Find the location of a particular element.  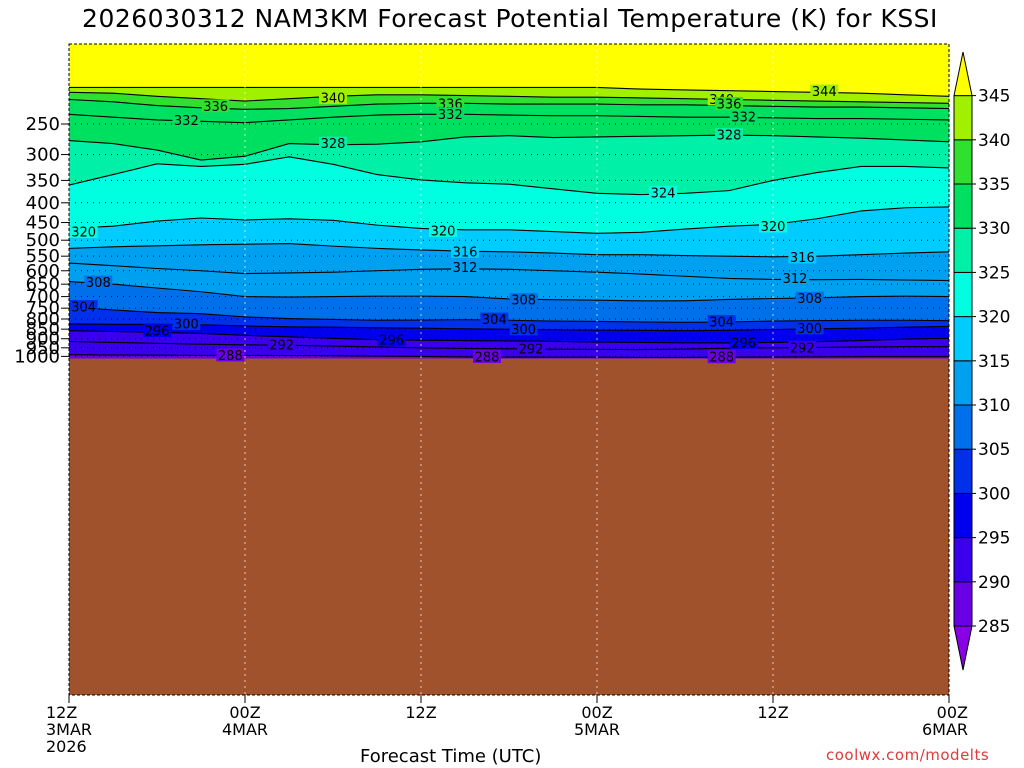

contour-label-1: 340 is located at coordinates (333, 98).